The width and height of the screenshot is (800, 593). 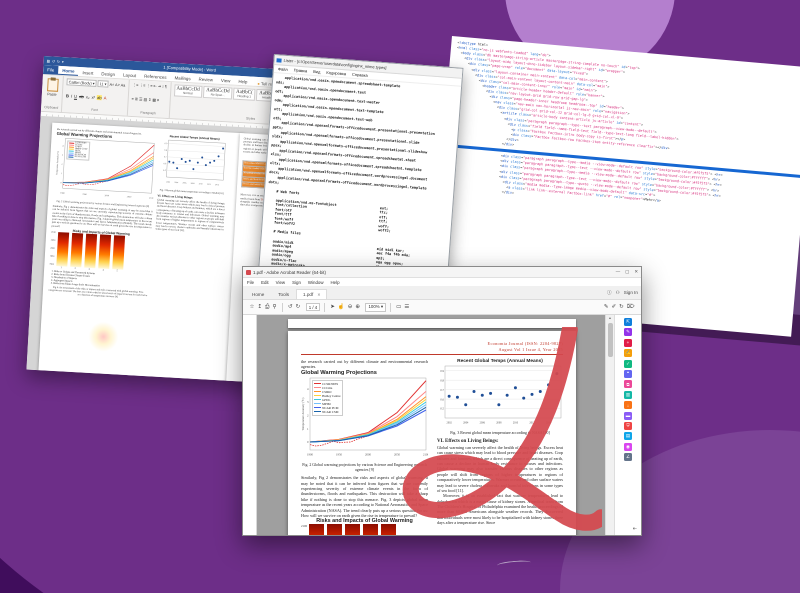 What do you see at coordinates (129, 75) in the screenshot?
I see `word-tab-layout: Layout` at bounding box center [129, 75].